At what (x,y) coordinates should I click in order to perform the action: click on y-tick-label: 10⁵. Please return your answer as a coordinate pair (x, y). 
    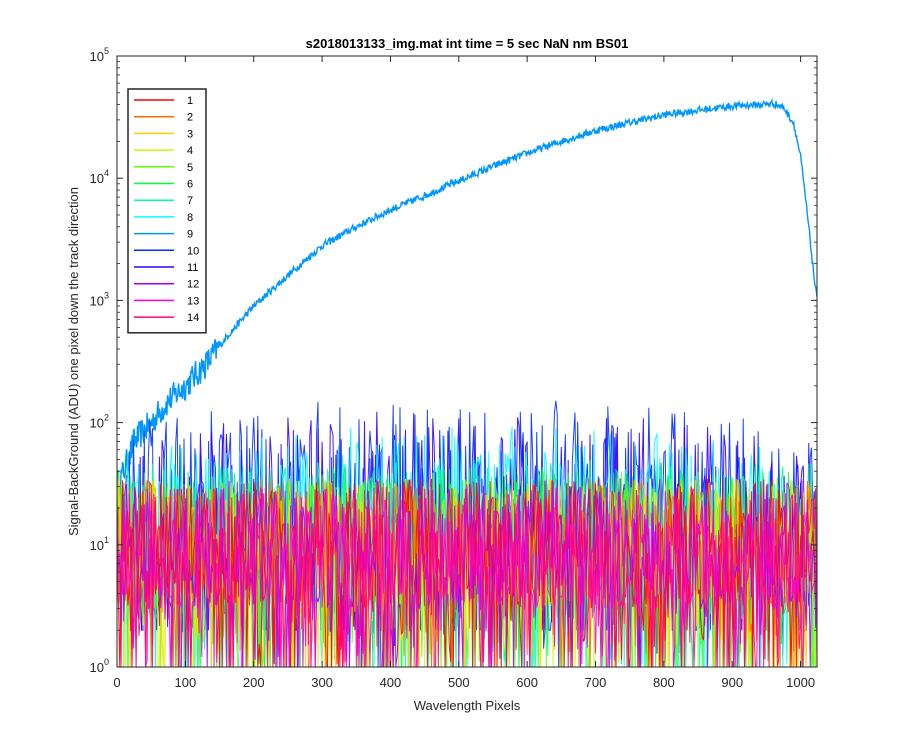
    Looking at the image, I should click on (99, 55).